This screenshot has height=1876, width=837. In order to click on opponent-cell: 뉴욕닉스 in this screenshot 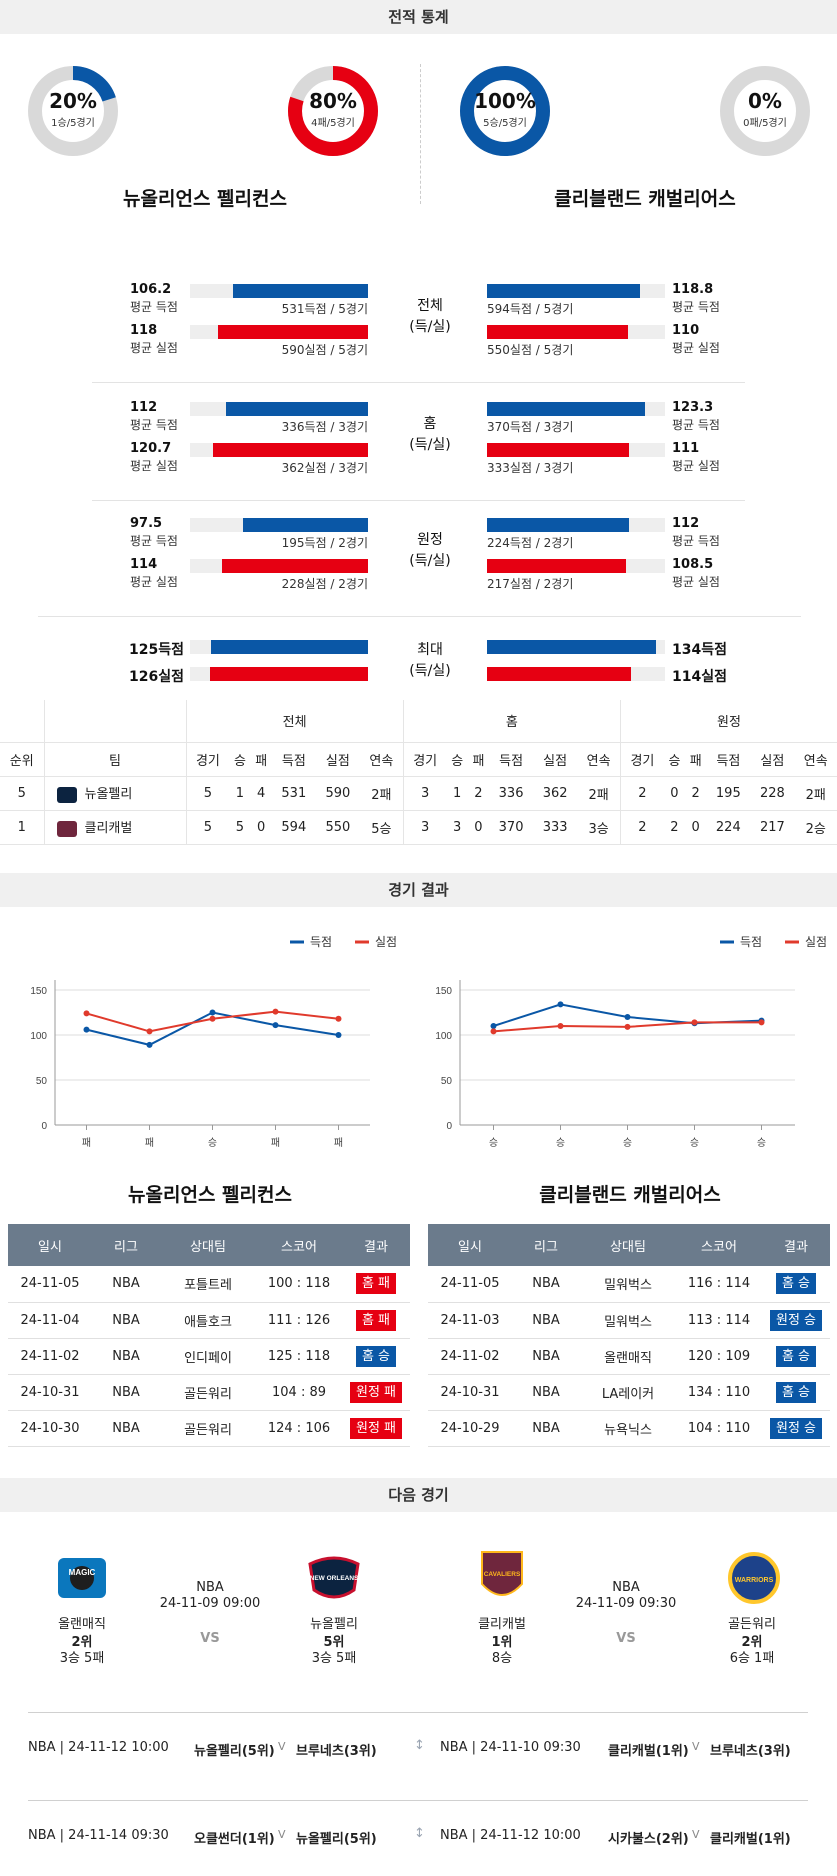, I will do `click(628, 1428)`.